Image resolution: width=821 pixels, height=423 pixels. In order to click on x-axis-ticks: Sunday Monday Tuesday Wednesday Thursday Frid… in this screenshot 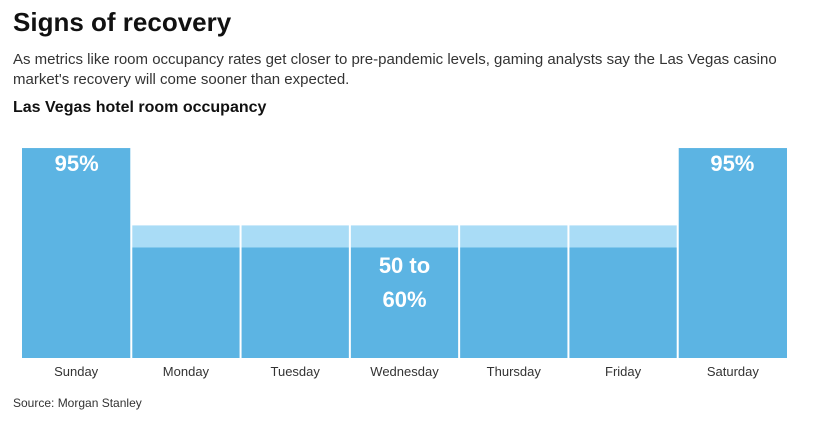, I will do `click(406, 371)`.